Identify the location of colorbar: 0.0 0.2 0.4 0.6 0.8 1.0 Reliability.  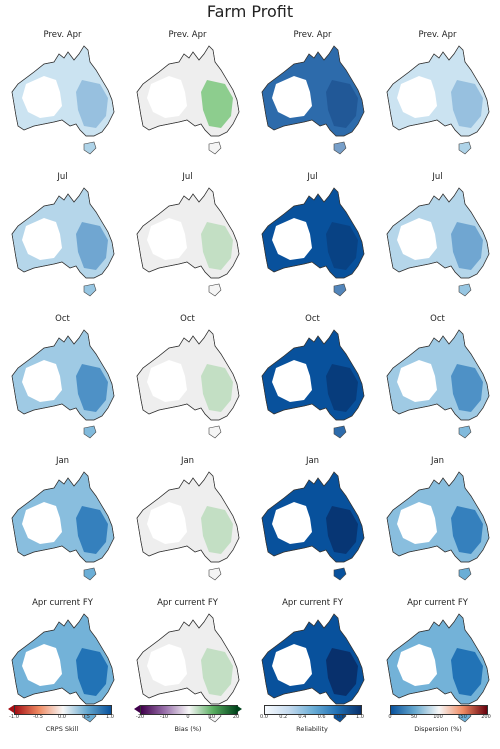
(312, 725).